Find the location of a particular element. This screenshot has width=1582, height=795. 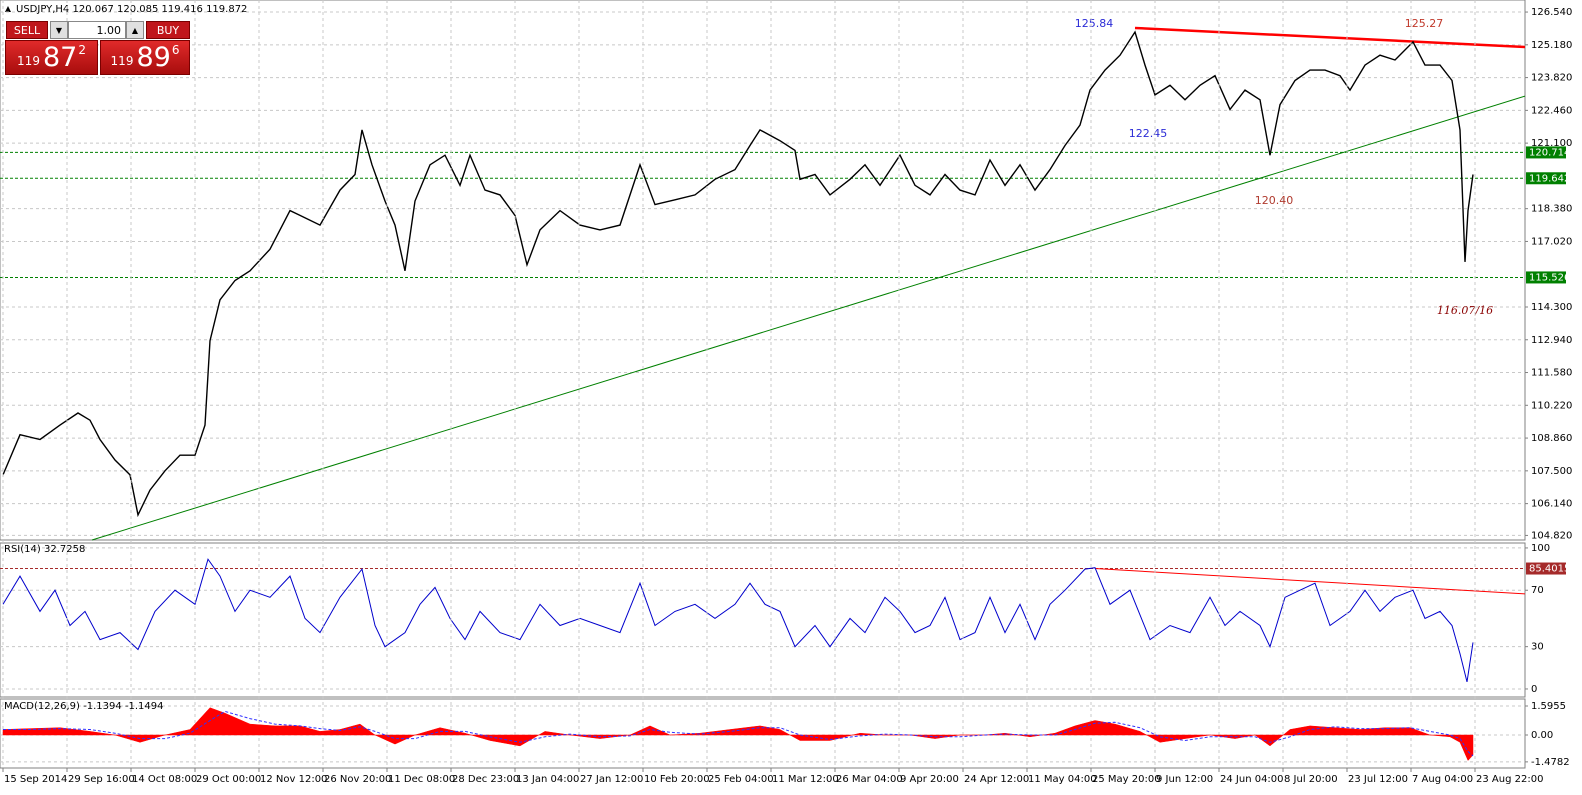

panel-title: MACD(12,26,9) -1.1394 -1.1494 is located at coordinates (84, 706).